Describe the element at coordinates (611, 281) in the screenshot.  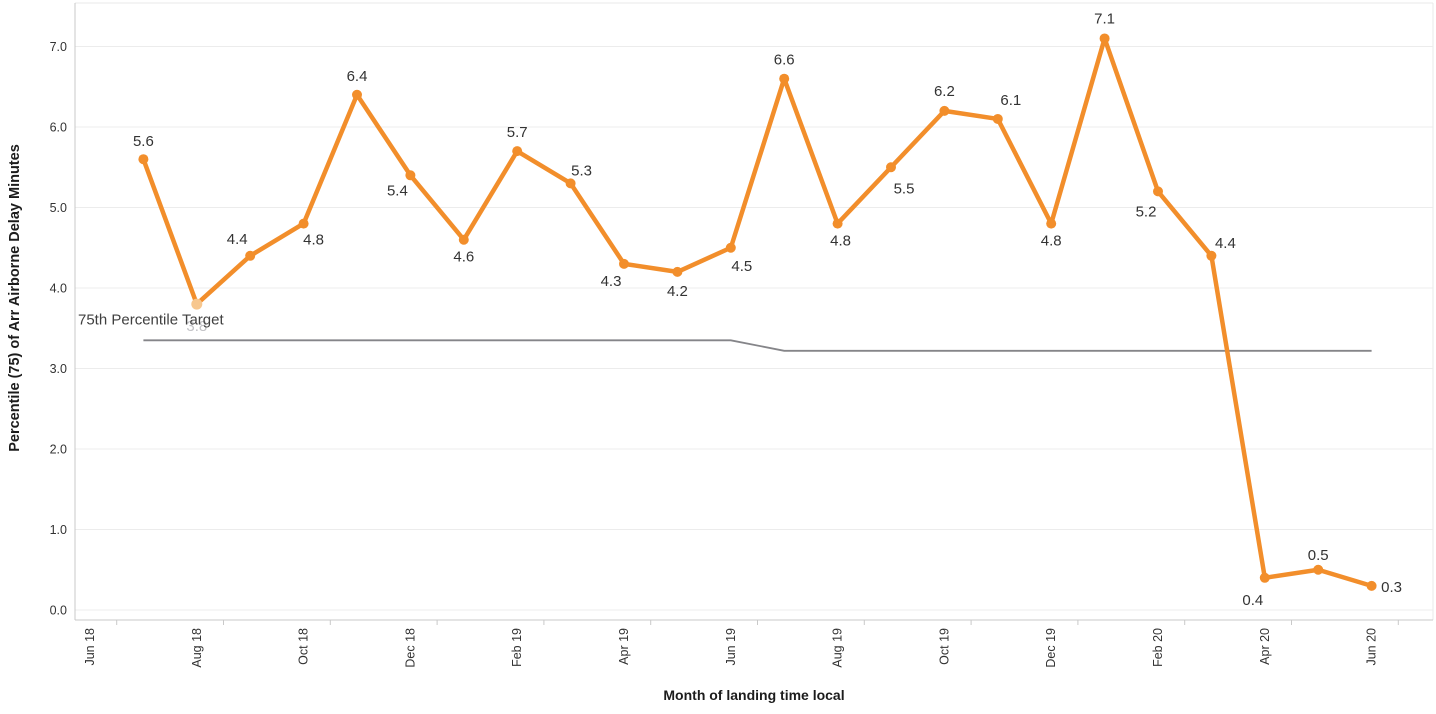
I see `data-label: 4.3` at that location.